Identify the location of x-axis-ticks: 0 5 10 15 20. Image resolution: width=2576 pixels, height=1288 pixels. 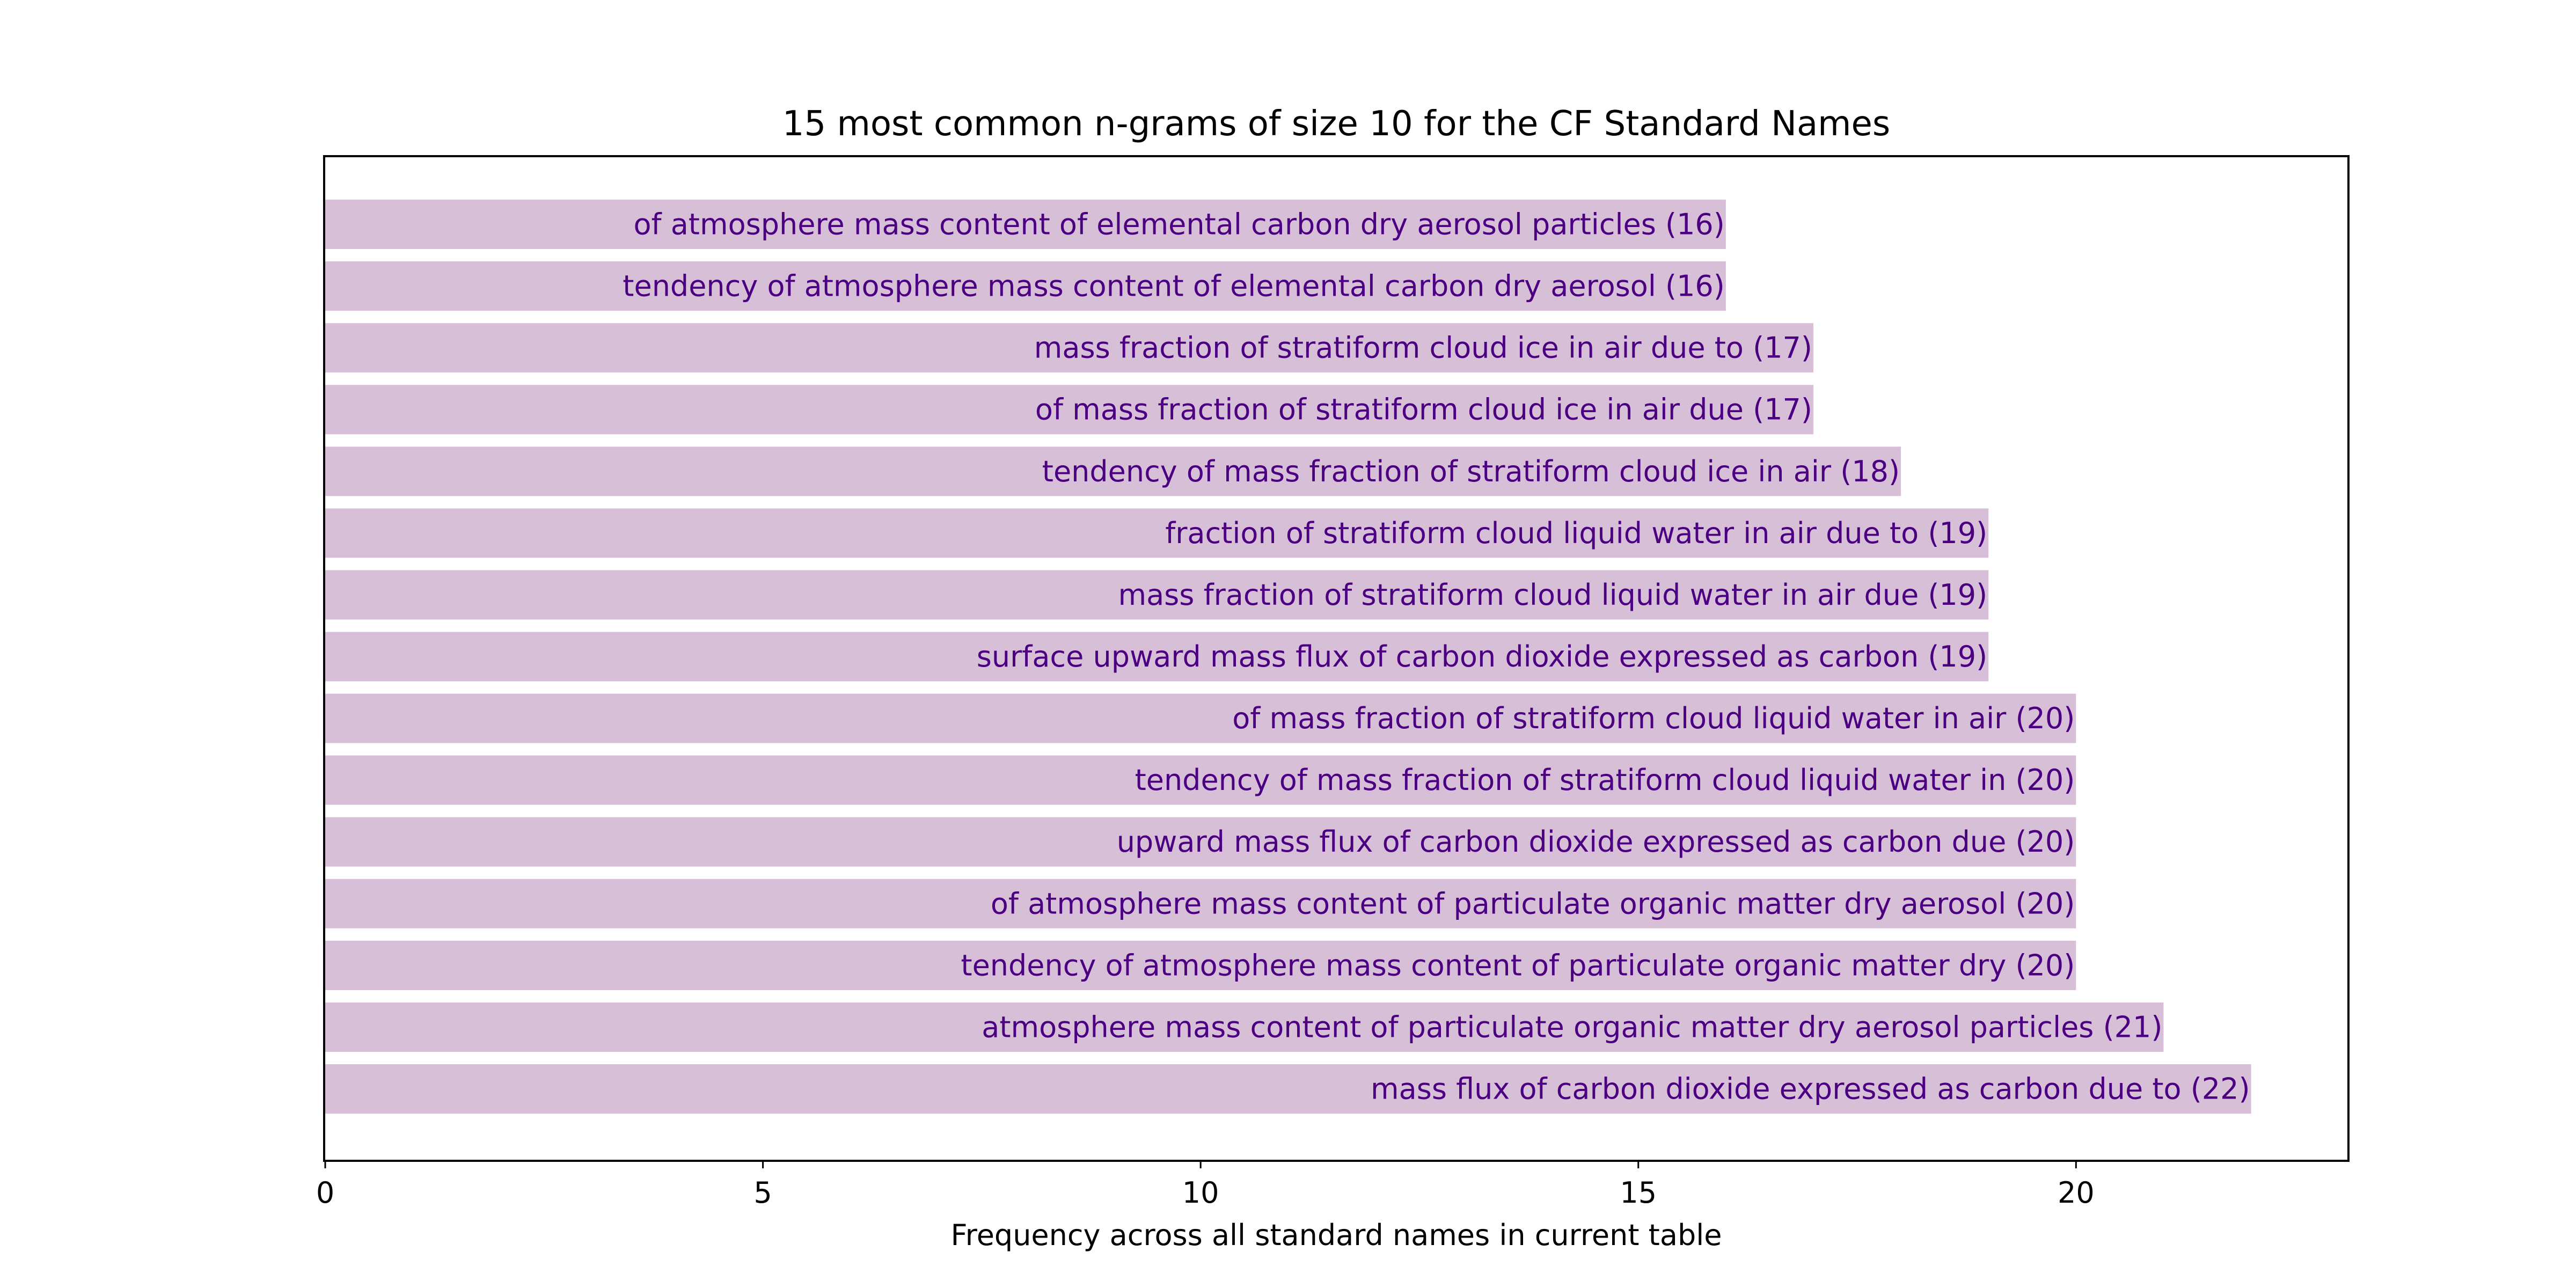
(1205, 1185).